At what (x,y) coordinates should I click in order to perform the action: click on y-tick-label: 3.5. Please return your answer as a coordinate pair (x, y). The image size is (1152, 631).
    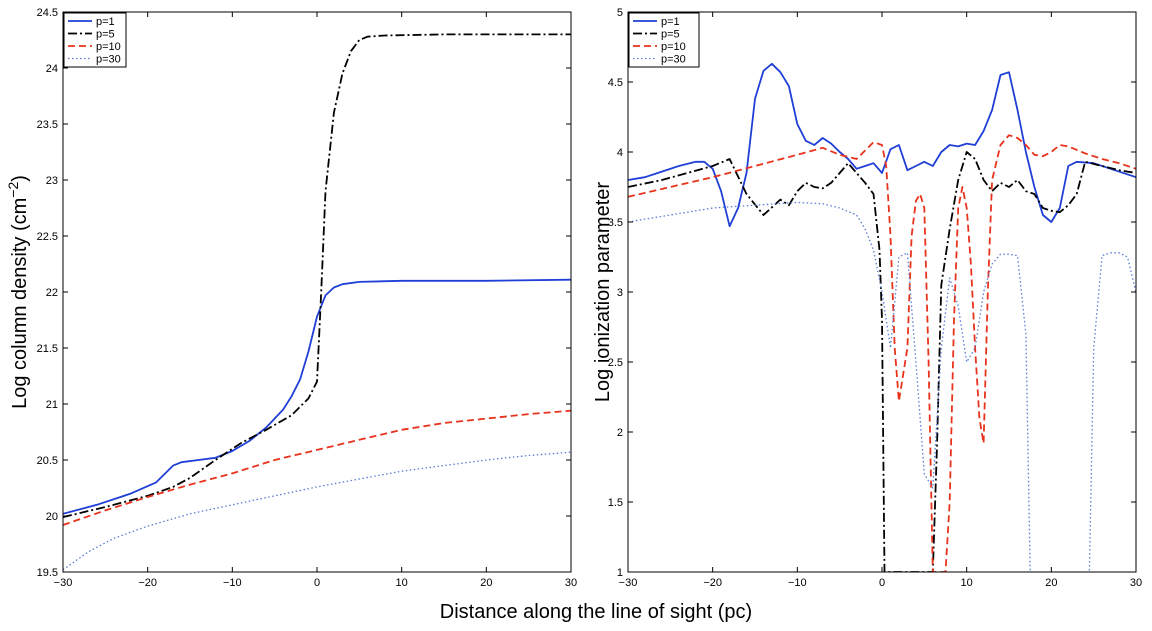
    Looking at the image, I should click on (615, 223).